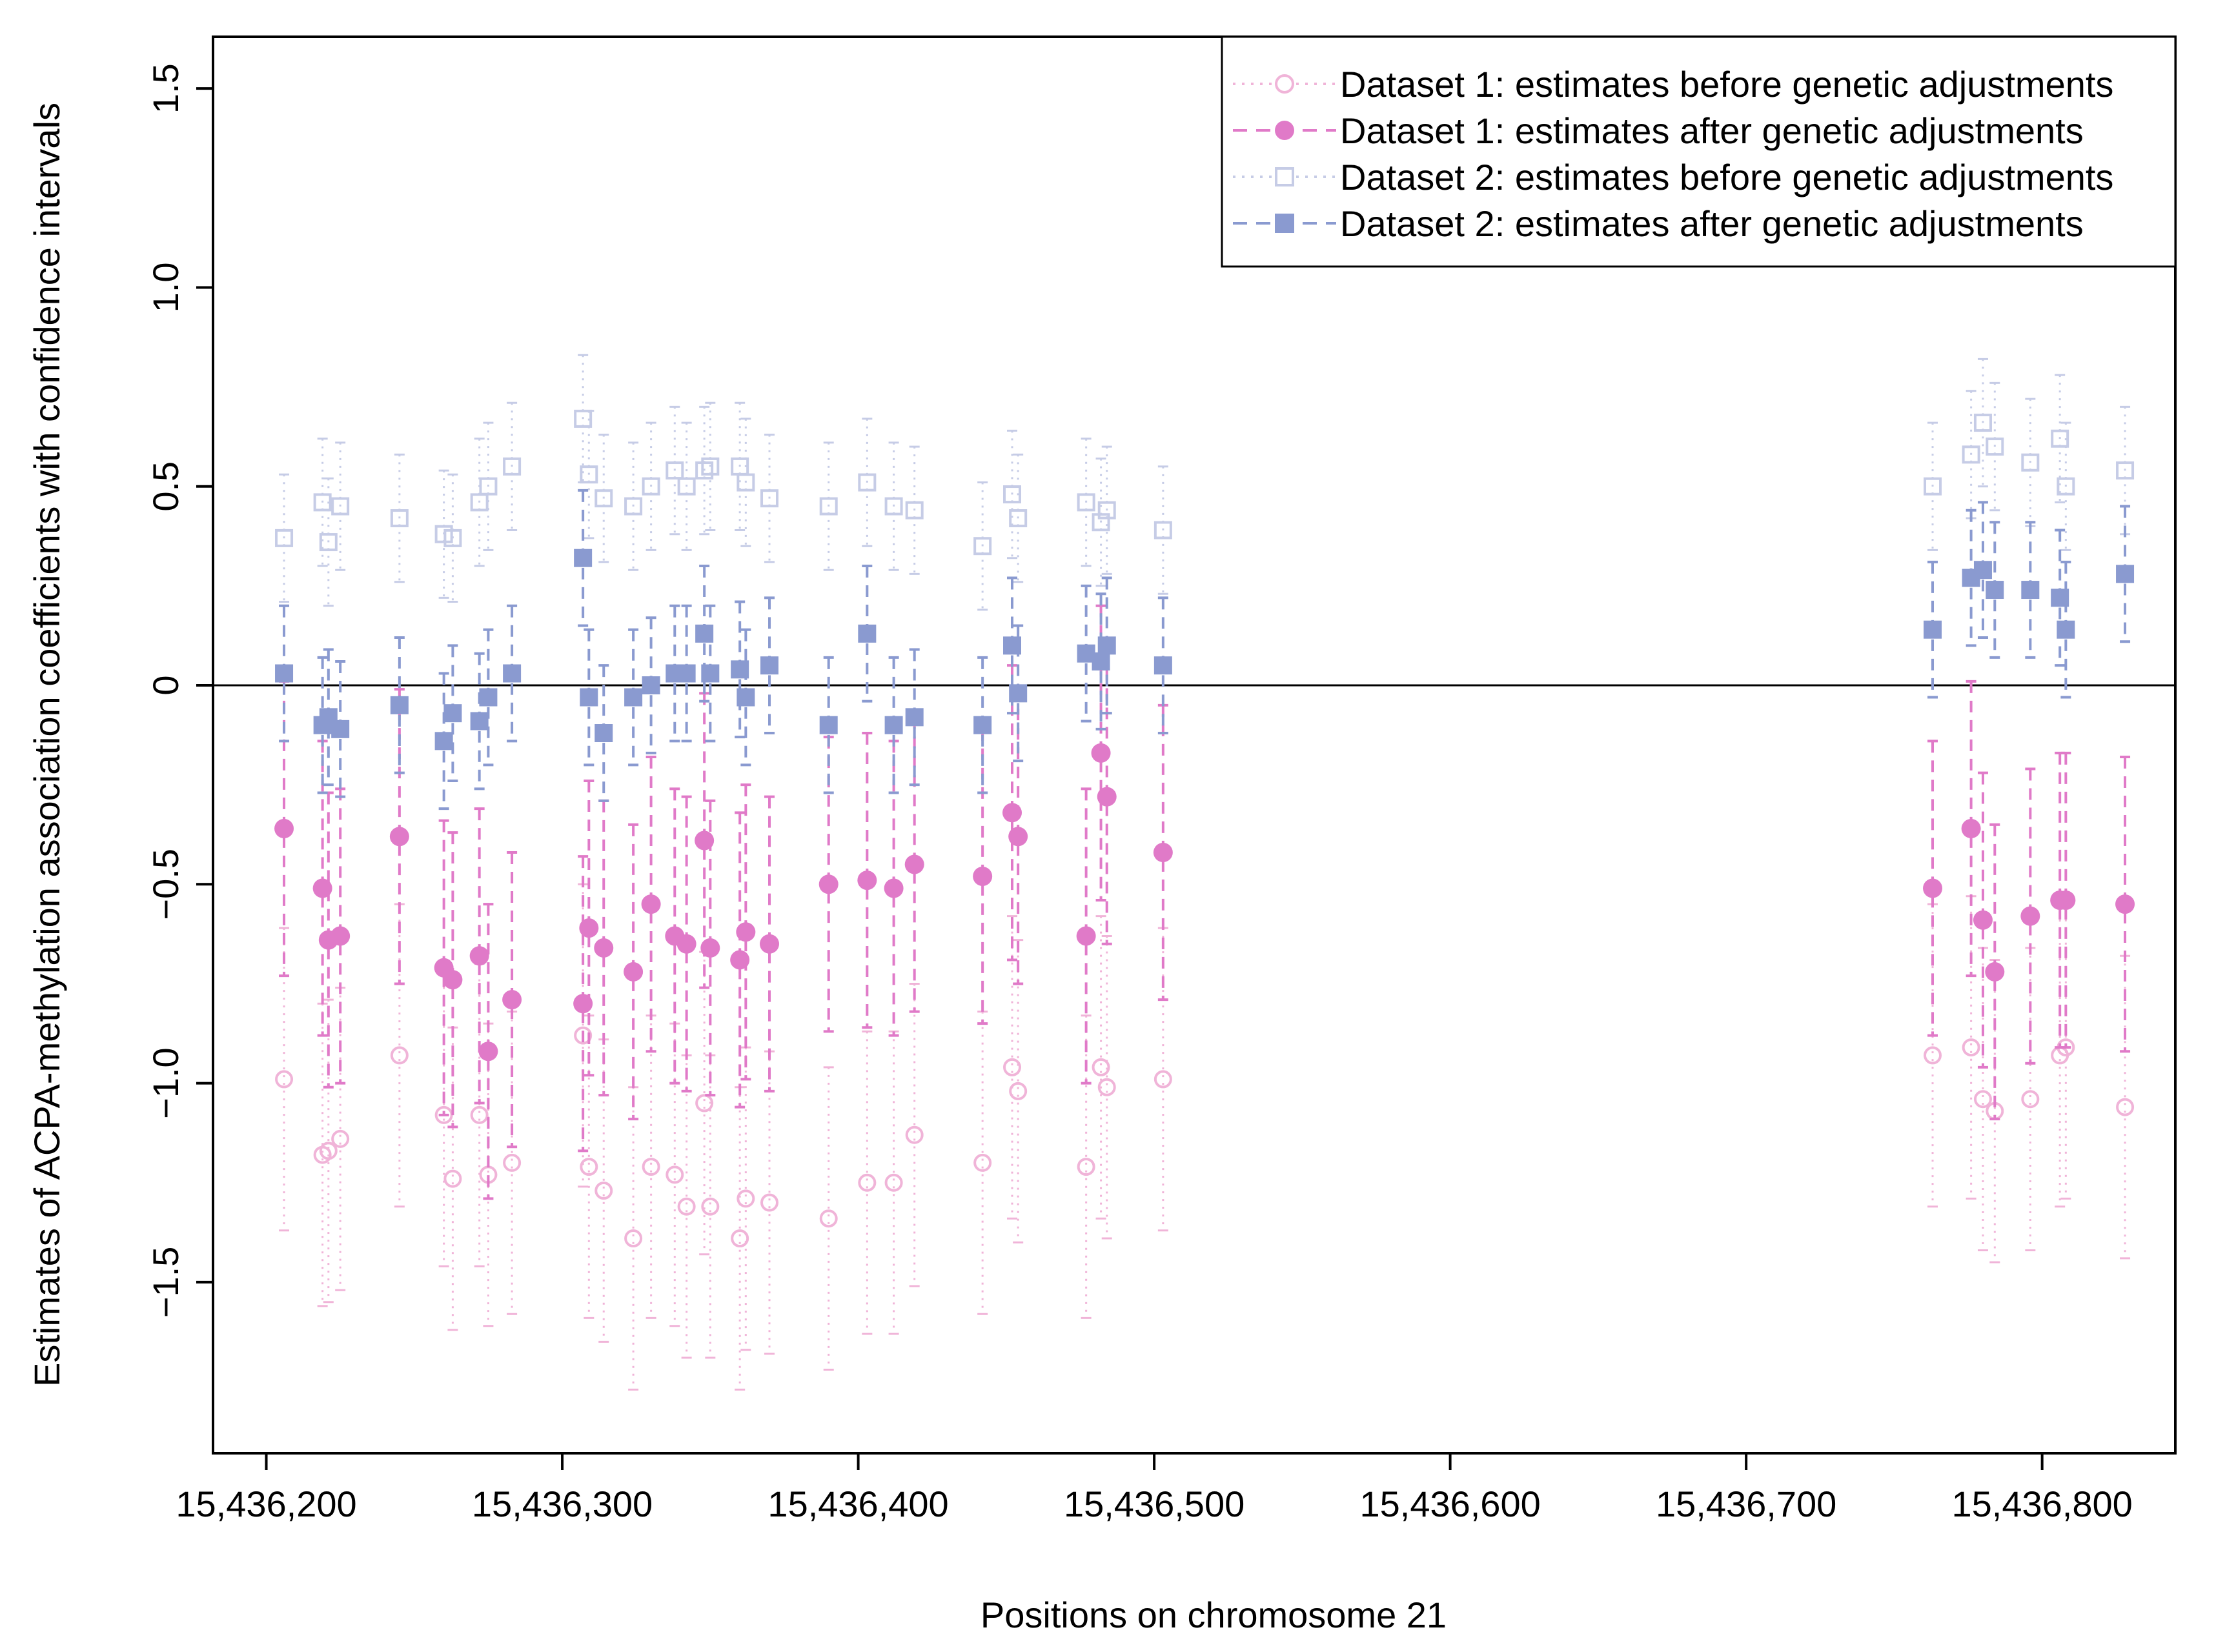  Describe the element at coordinates (165, 685) in the screenshot. I see `y-tick-label: 0` at that location.